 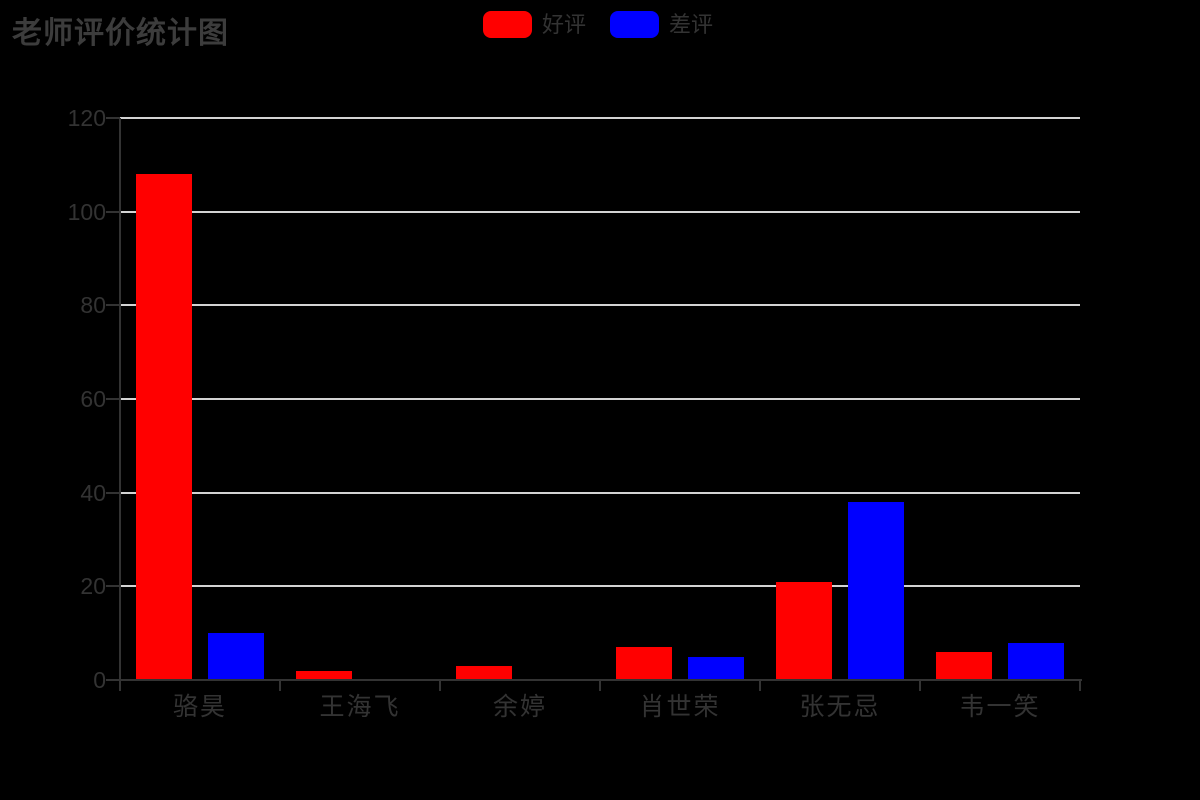 I want to click on bar-negative-骆昊, so click(x=236, y=656).